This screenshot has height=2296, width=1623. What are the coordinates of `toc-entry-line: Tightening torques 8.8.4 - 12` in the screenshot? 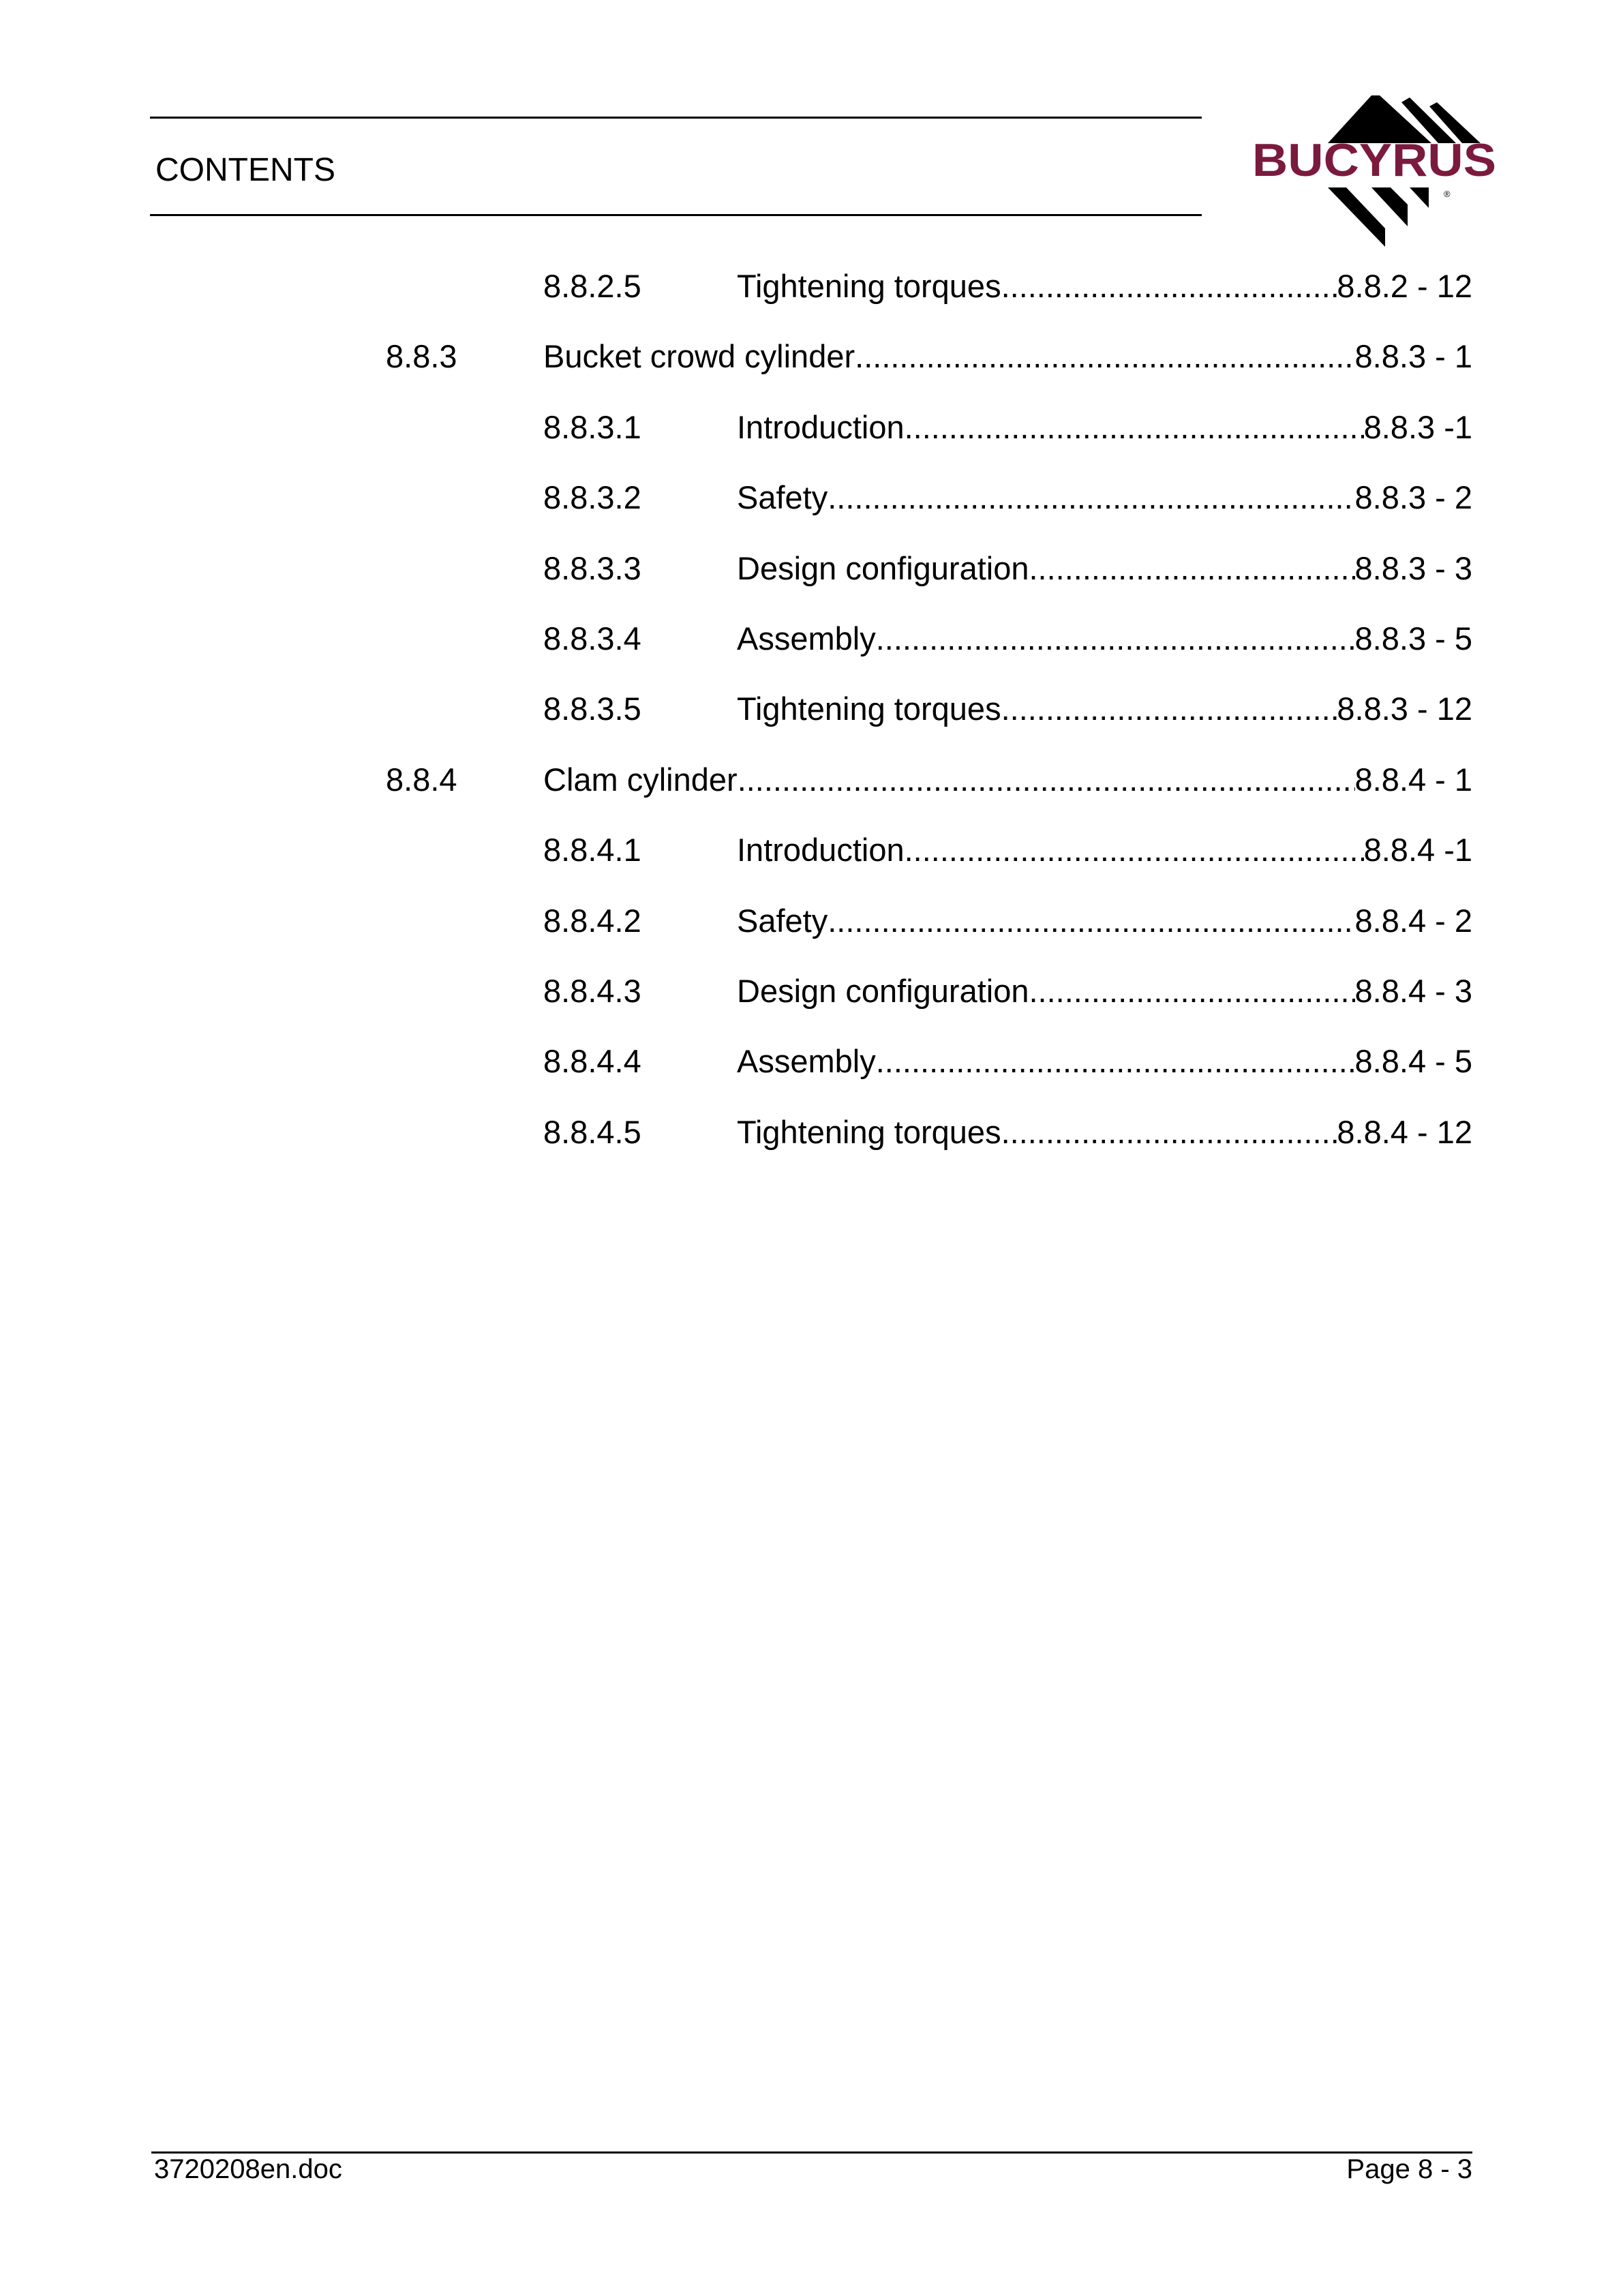 It's located at (1104, 1132).